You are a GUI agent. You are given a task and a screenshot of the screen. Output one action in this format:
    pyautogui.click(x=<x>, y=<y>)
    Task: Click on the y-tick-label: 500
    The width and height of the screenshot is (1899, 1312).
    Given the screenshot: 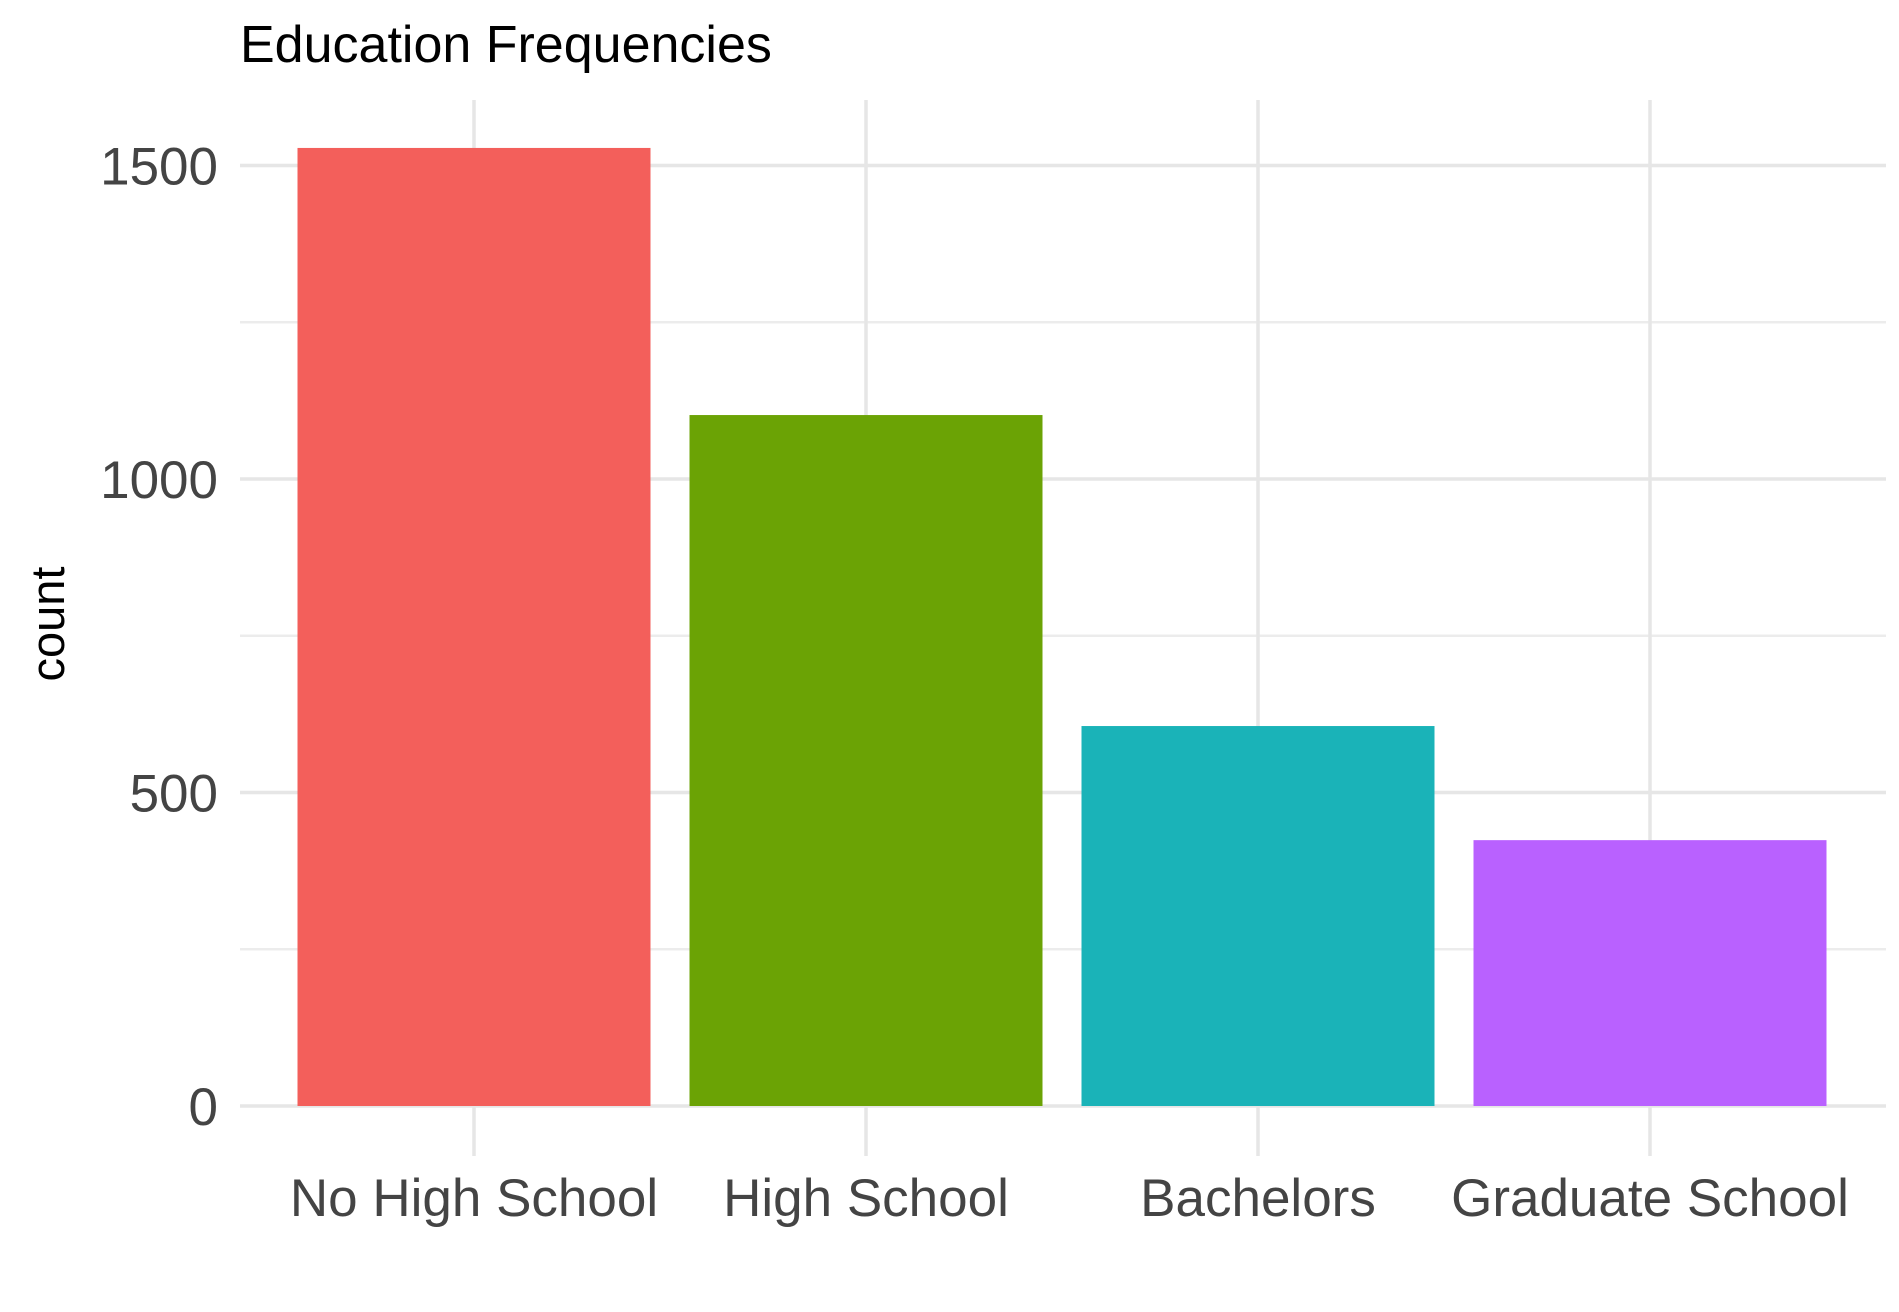 What is the action you would take?
    pyautogui.click(x=174, y=794)
    